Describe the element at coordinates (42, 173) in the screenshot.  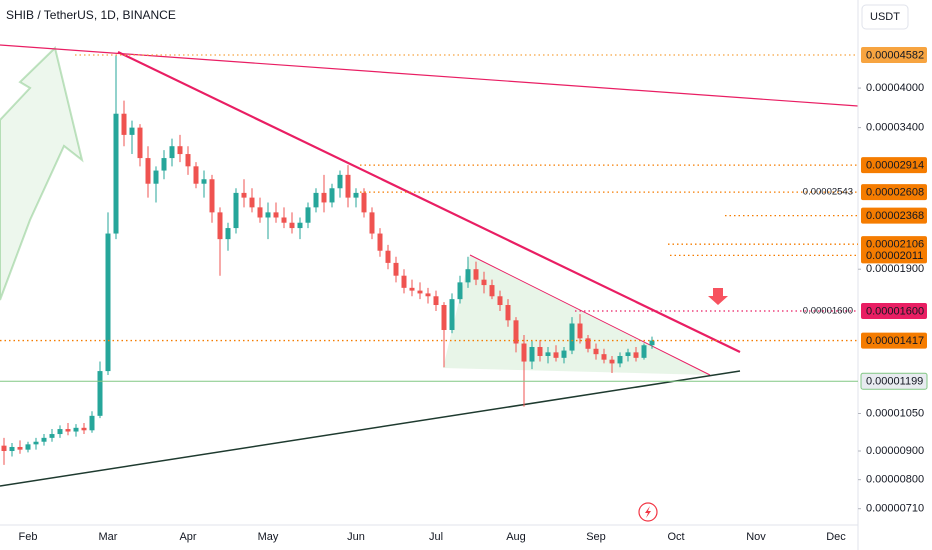
I see `up-arrow-drawing` at that location.